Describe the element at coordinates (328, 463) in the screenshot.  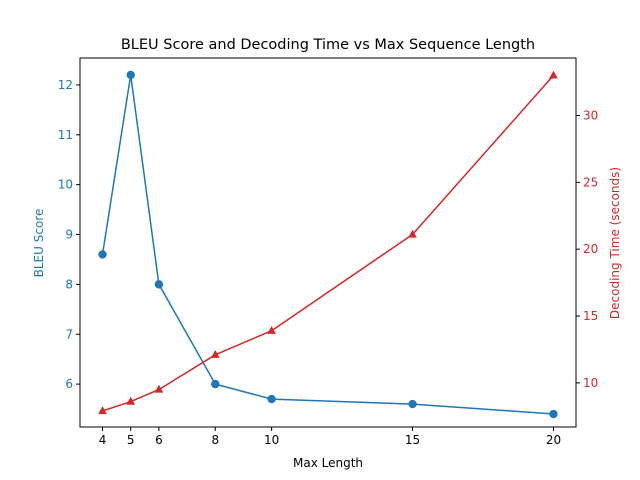
I see `x-axis-label: Max Length` at that location.